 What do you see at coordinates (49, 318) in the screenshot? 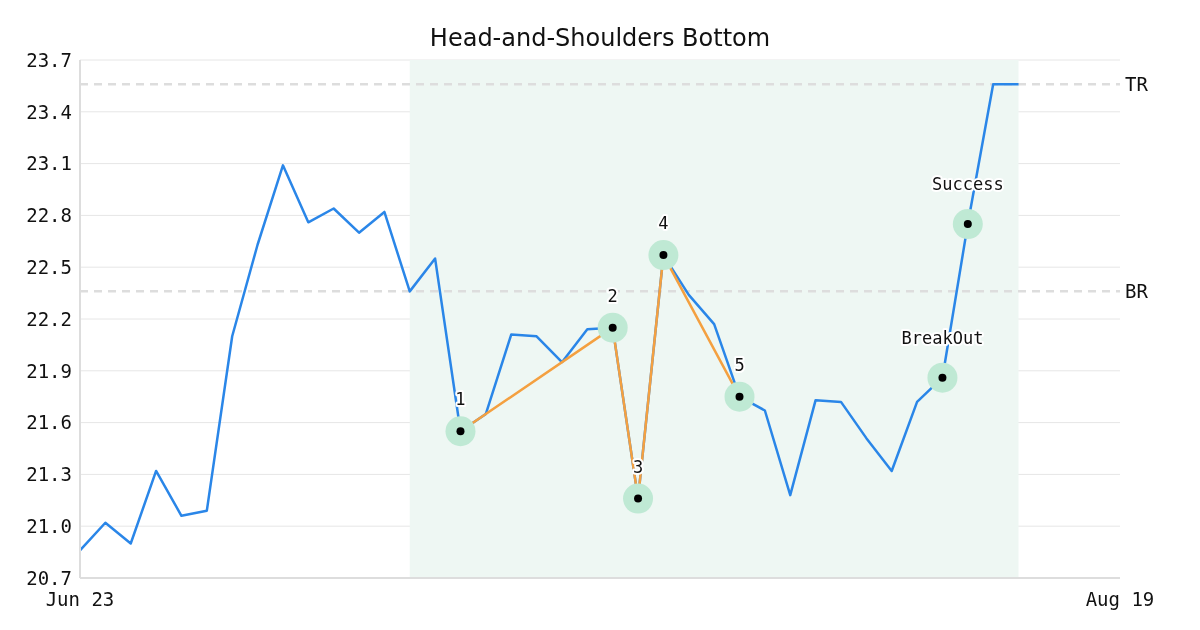
I see `y-tick-label: 22.2` at bounding box center [49, 318].